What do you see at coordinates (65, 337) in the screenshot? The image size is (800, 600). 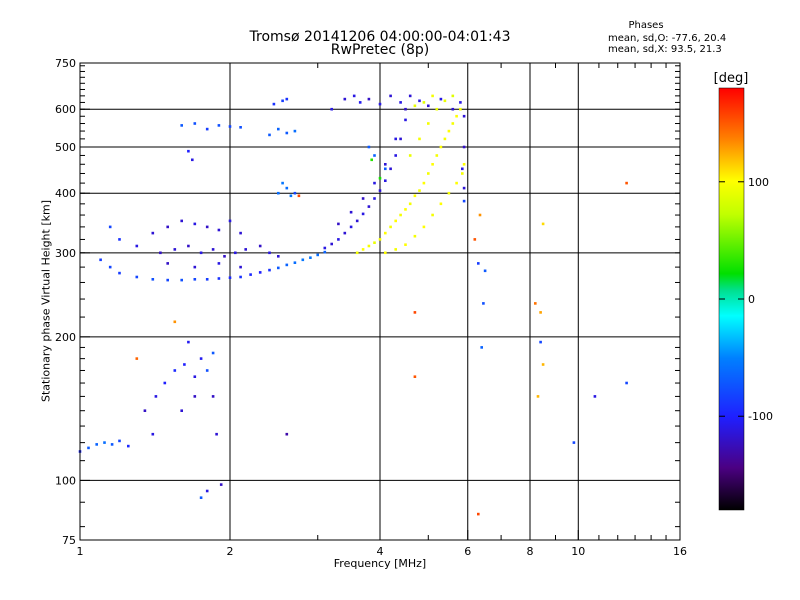 I see `y-tick-label: 200` at bounding box center [65, 337].